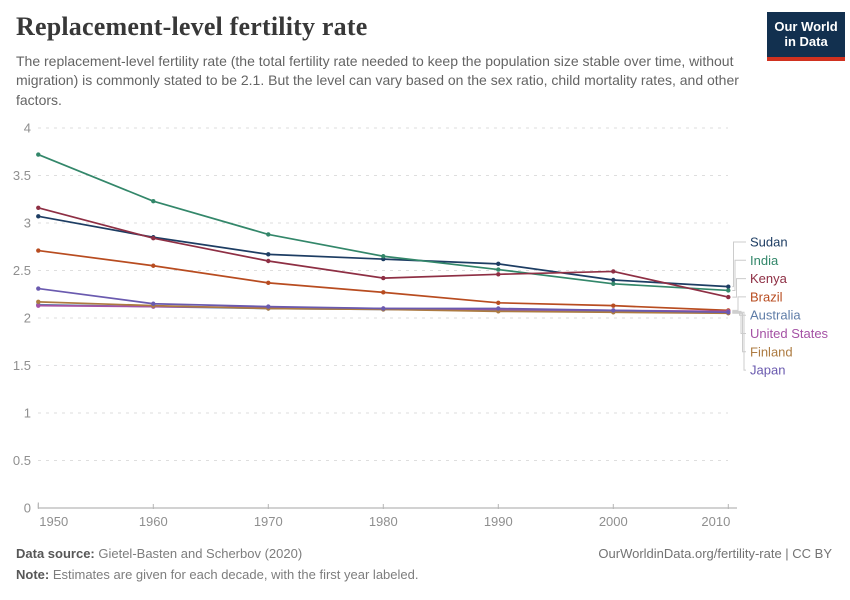 Image resolution: width=850 pixels, height=600 pixels. I want to click on x-tick-label: 1950, so click(53, 521).